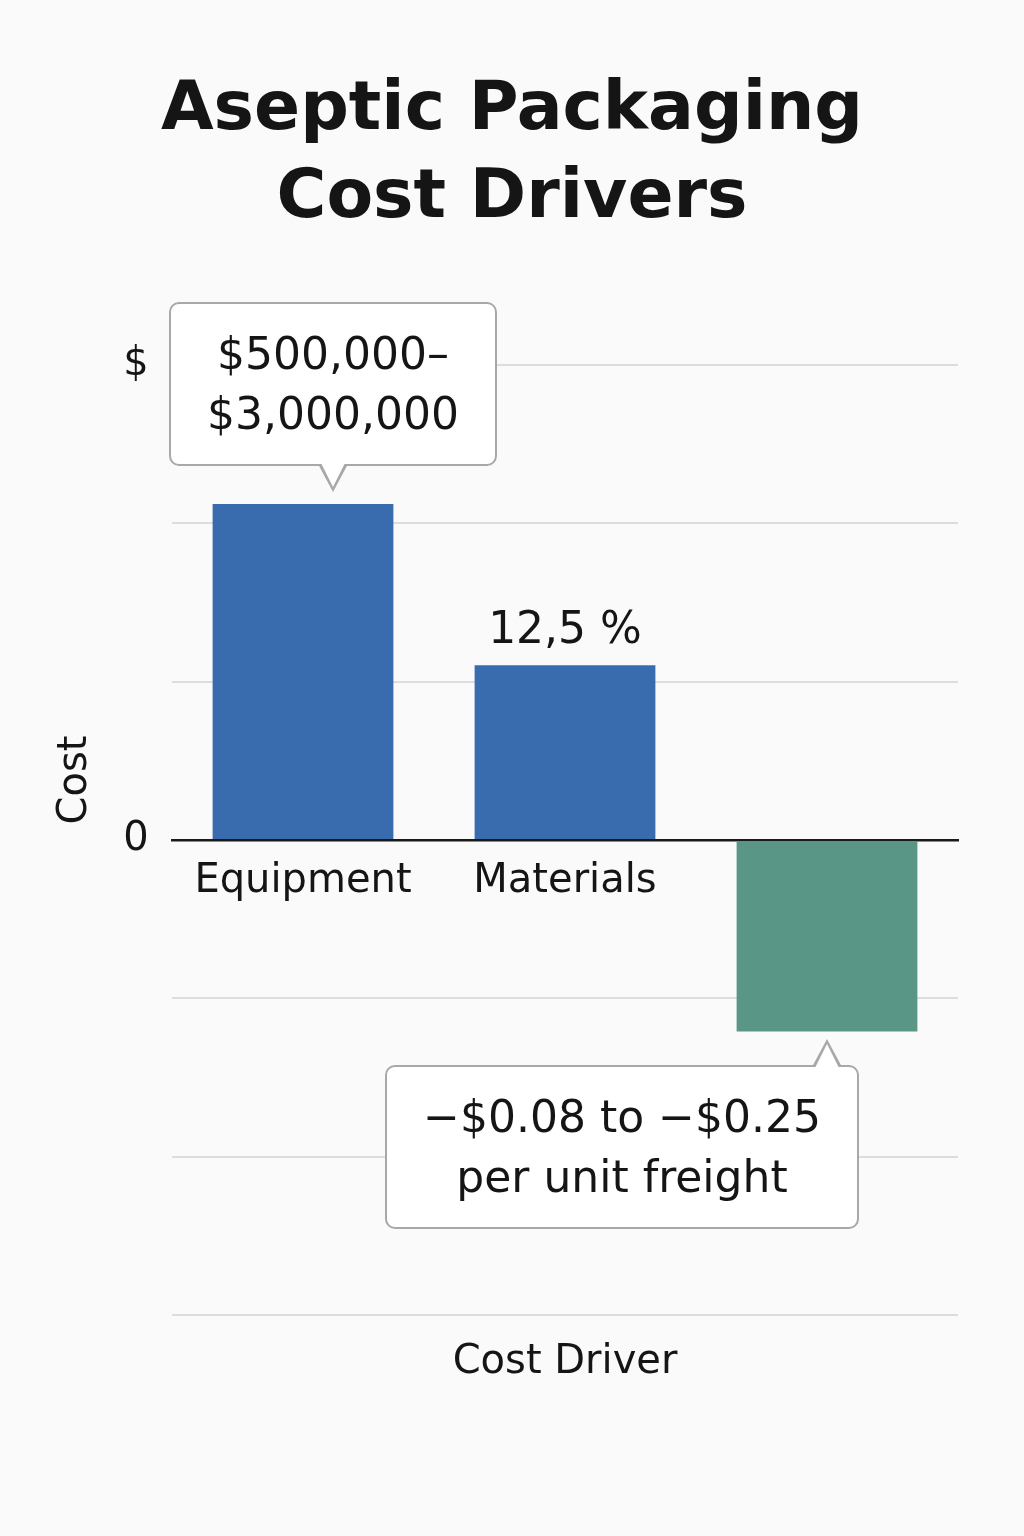 Image resolution: width=1024 pixels, height=1536 pixels. What do you see at coordinates (512, 150) in the screenshot?
I see `chart-title: Aseptic Packaging Cost Drivers` at bounding box center [512, 150].